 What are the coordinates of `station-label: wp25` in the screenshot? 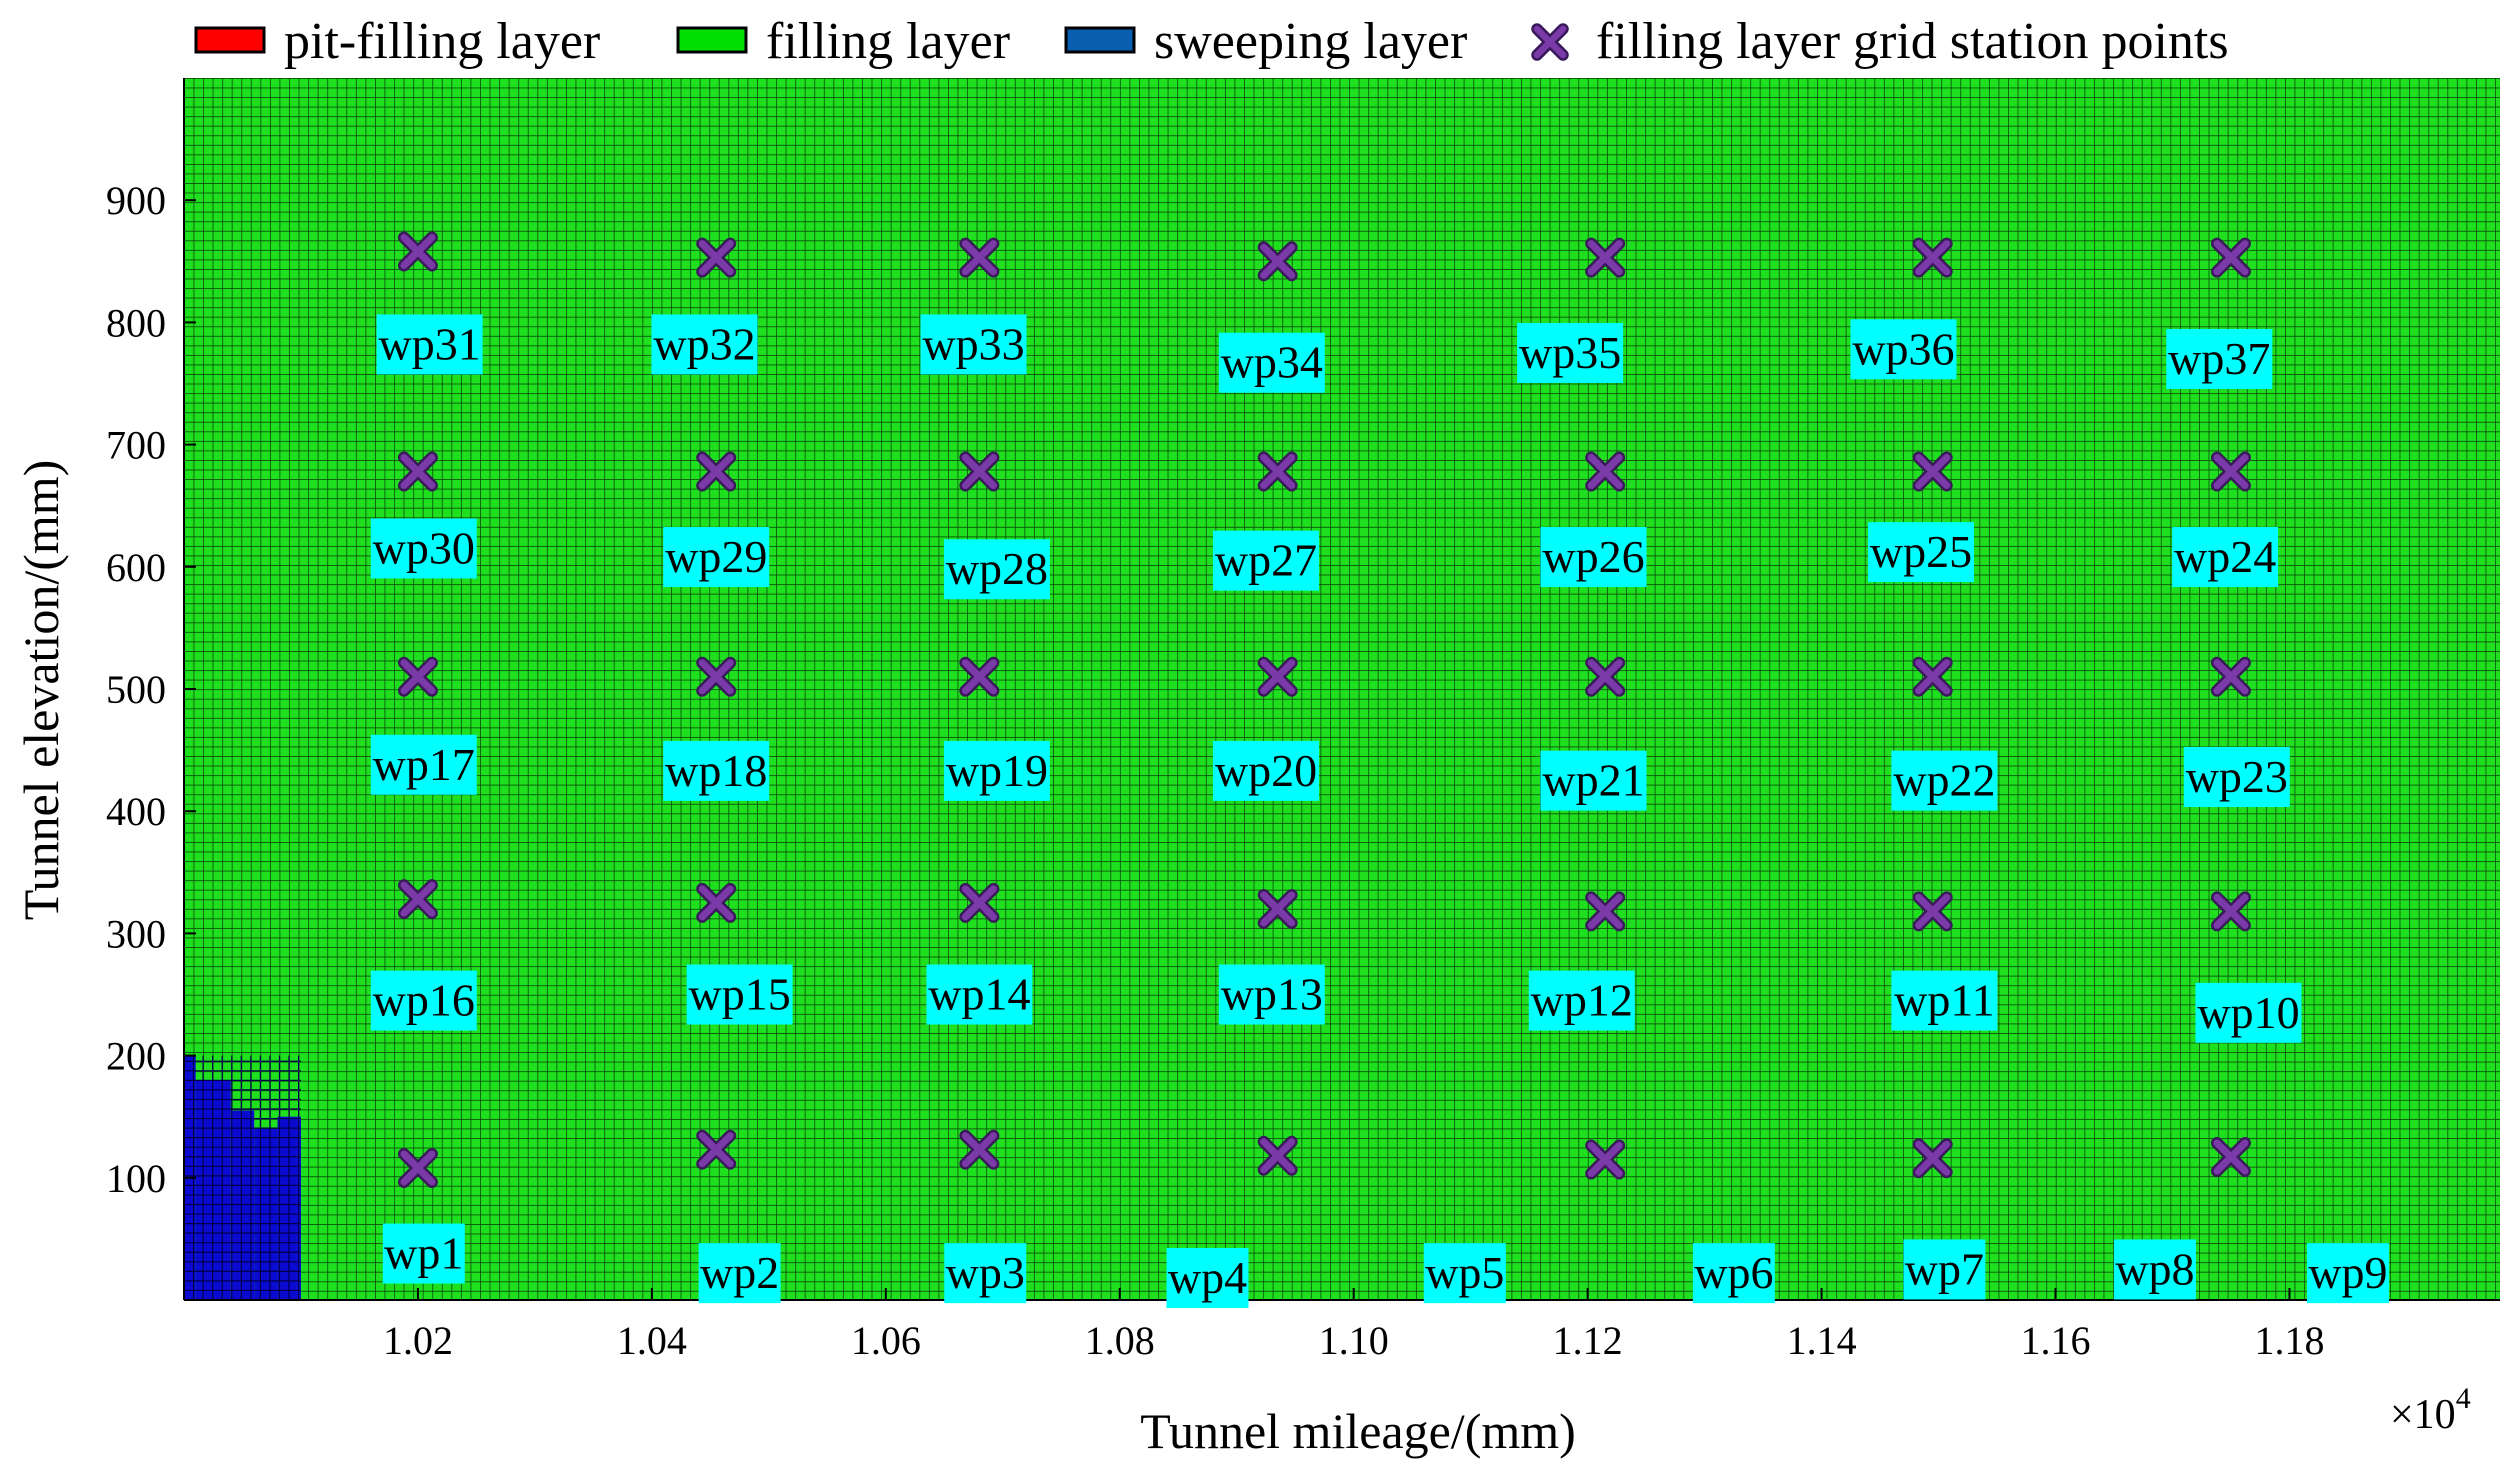 It's located at (1921, 551).